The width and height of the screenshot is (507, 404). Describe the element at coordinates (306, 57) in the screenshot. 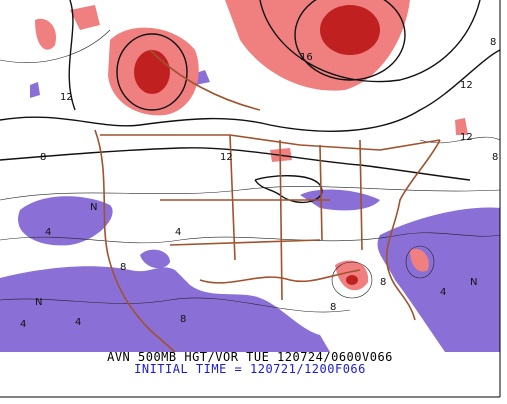

I see `contour-label: 16` at that location.